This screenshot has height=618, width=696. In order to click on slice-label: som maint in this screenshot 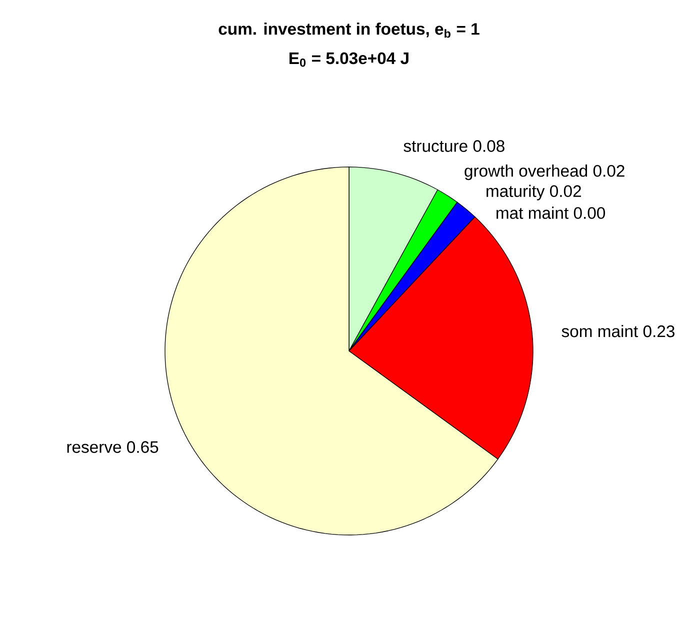, I will do `click(600, 331)`.